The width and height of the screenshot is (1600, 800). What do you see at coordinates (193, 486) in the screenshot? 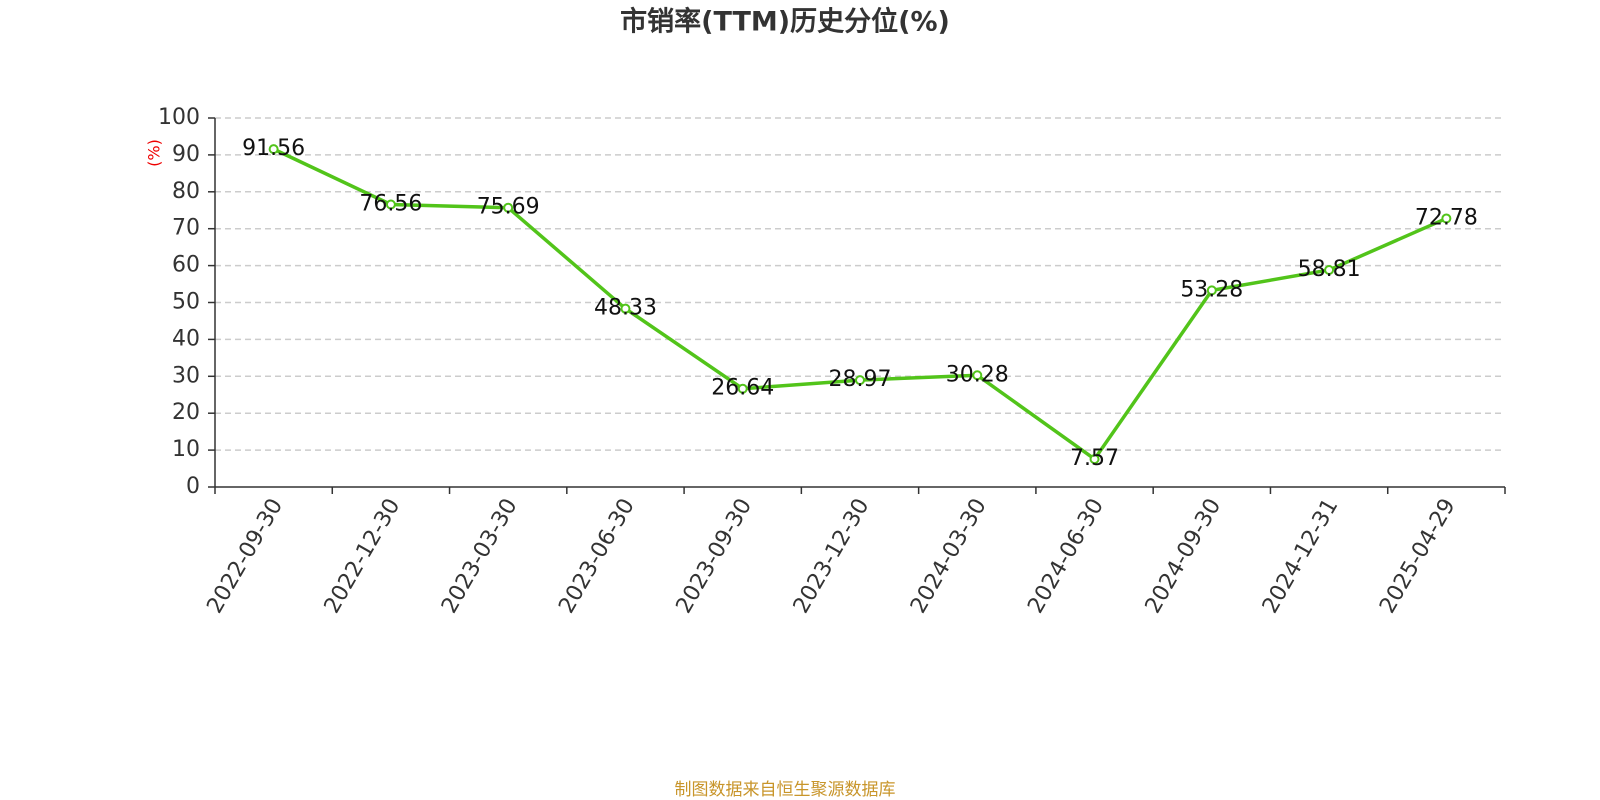
I see `y-tick-label: 0` at bounding box center [193, 486].